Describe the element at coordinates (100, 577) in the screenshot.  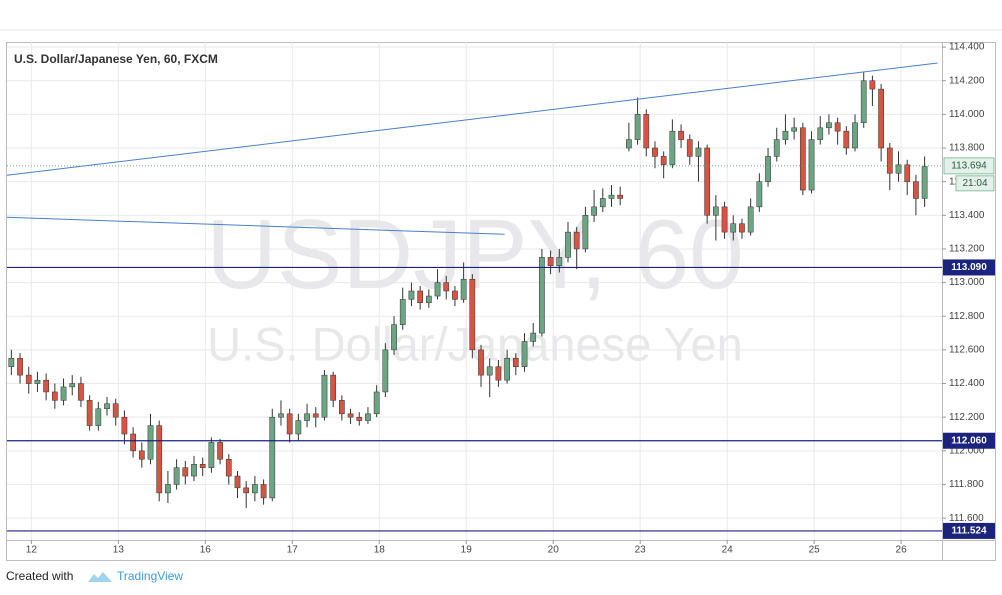
I see `brand-logo` at that location.